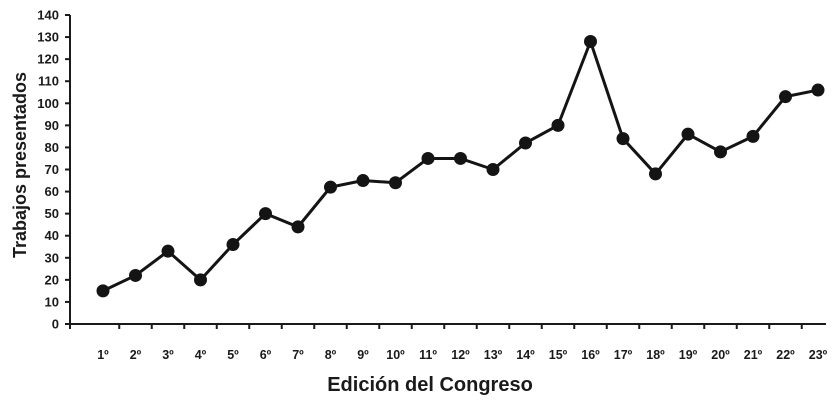 Image resolution: width=832 pixels, height=402 pixels. I want to click on y-axis-title: Trabajos presentados, so click(20, 165).